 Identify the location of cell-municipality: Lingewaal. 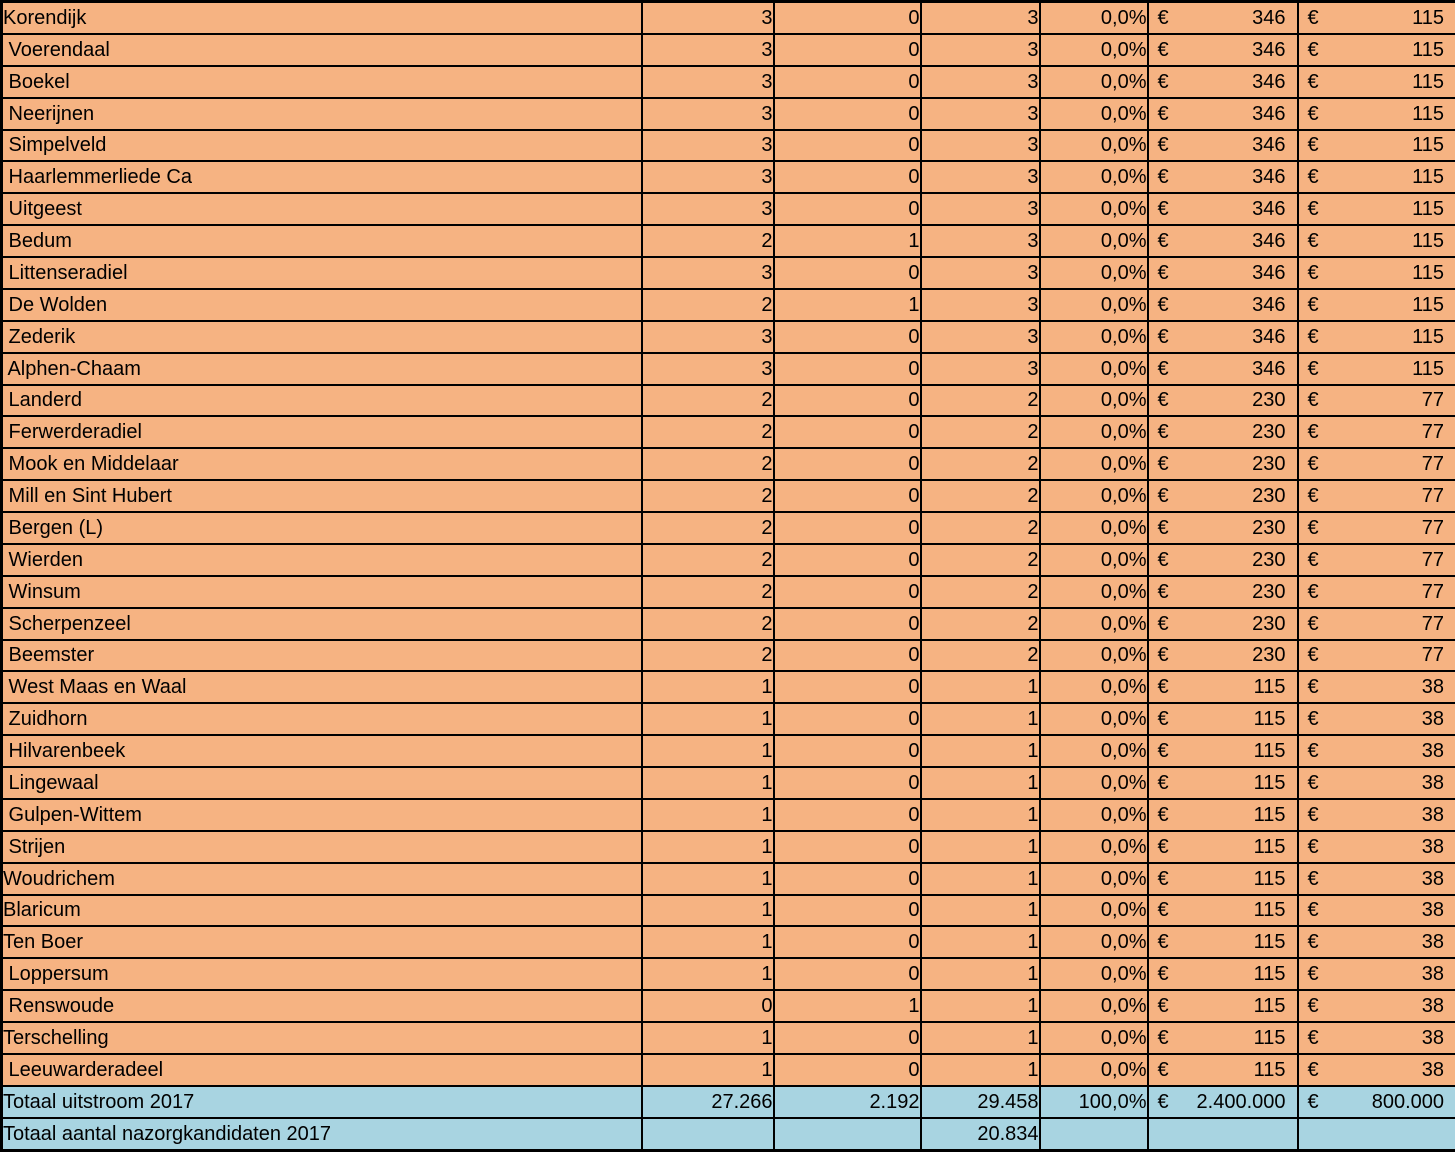
(321, 783).